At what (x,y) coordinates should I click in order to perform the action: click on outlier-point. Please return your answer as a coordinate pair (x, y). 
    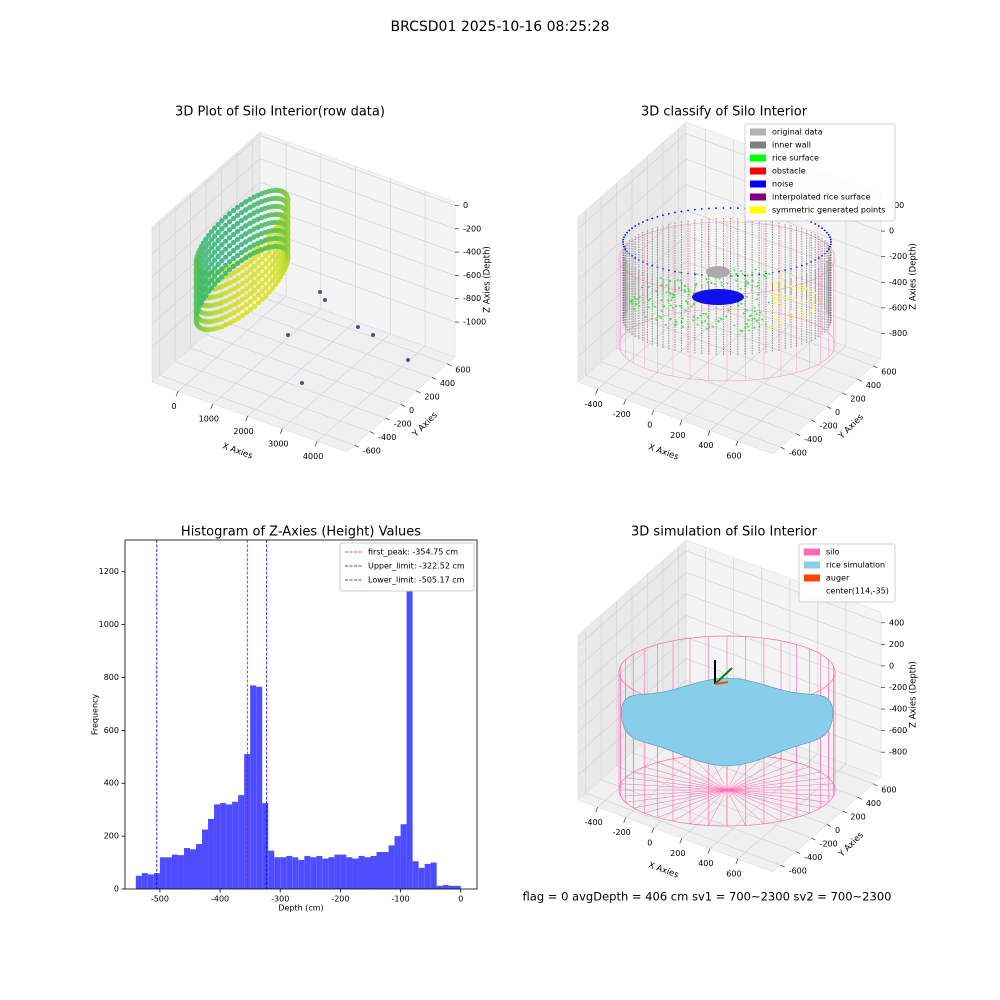
    Looking at the image, I should click on (373, 335).